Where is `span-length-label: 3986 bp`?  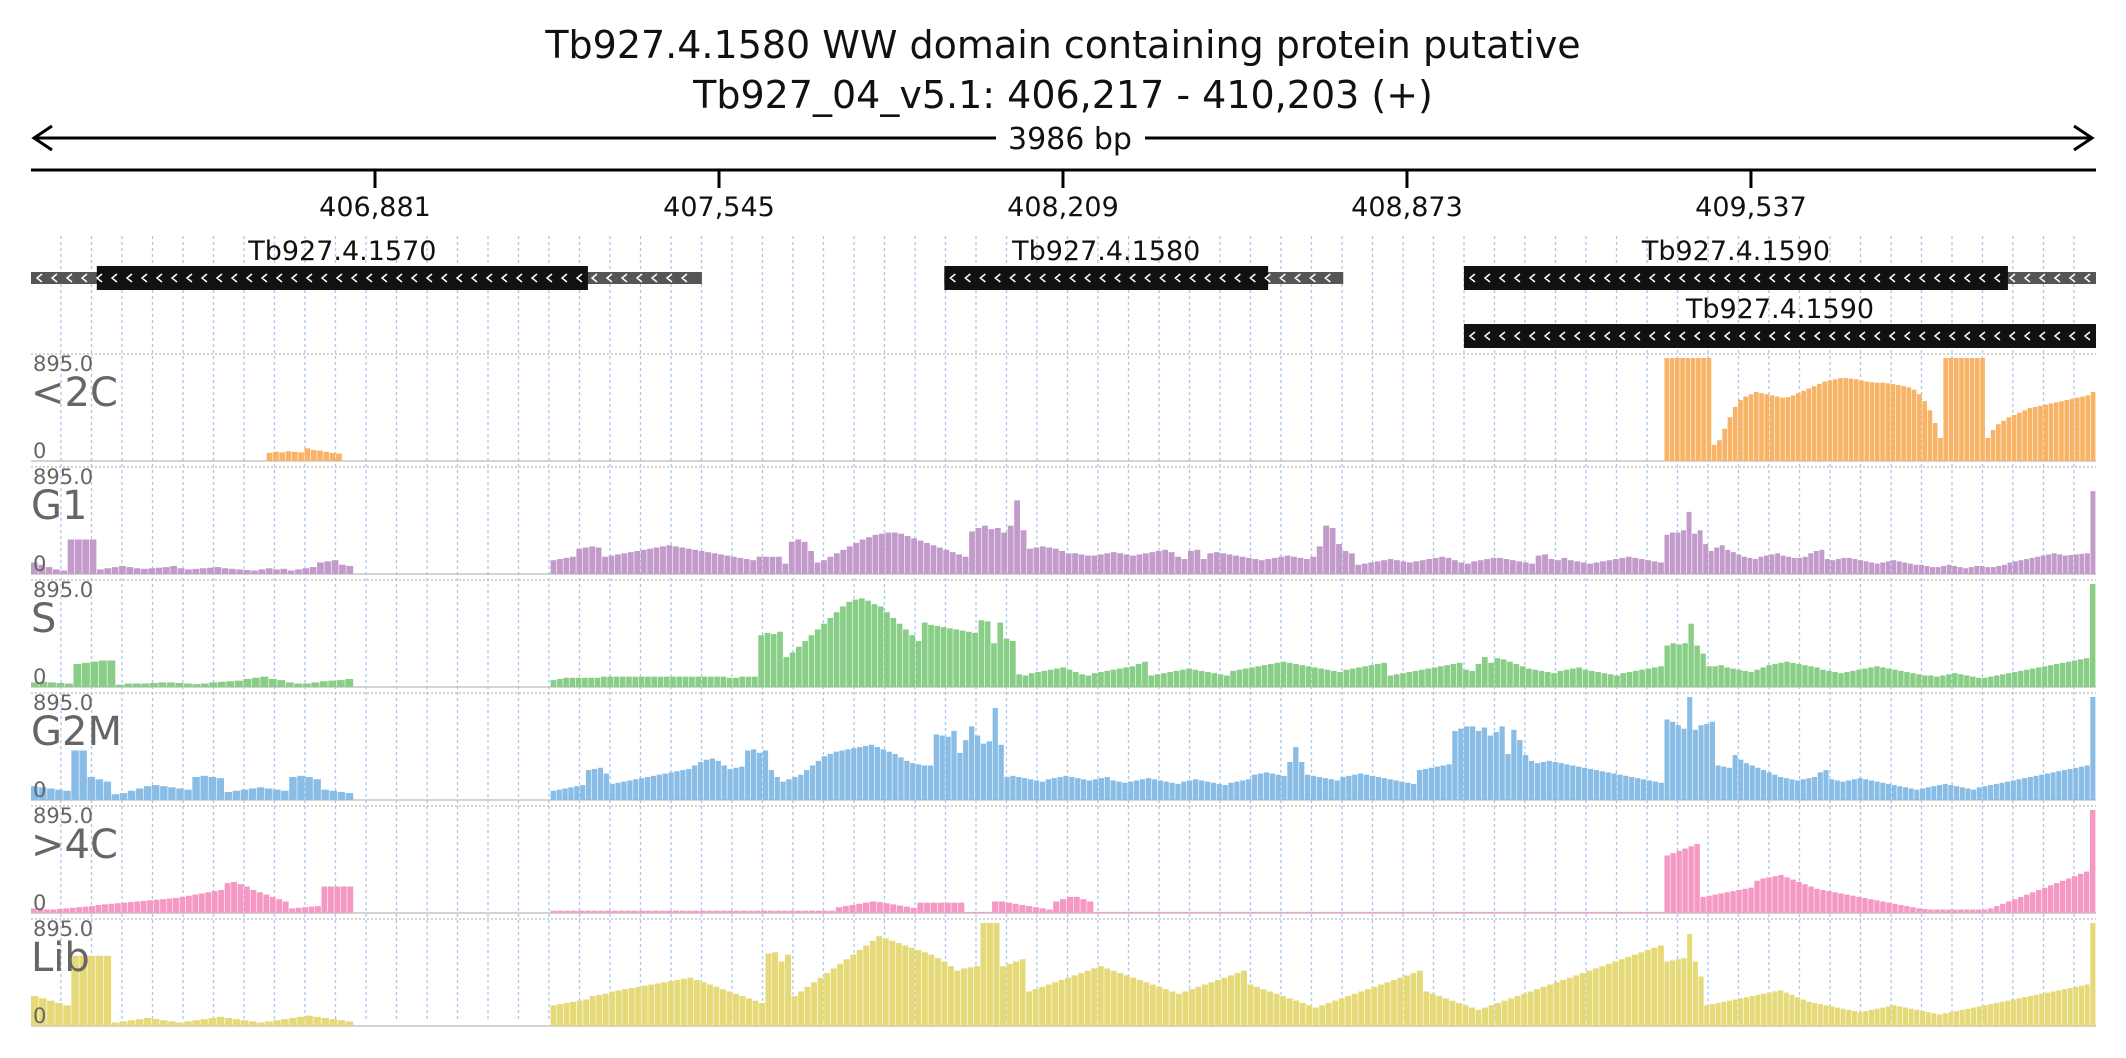
span-length-label: 3986 bp is located at coordinates (1070, 139).